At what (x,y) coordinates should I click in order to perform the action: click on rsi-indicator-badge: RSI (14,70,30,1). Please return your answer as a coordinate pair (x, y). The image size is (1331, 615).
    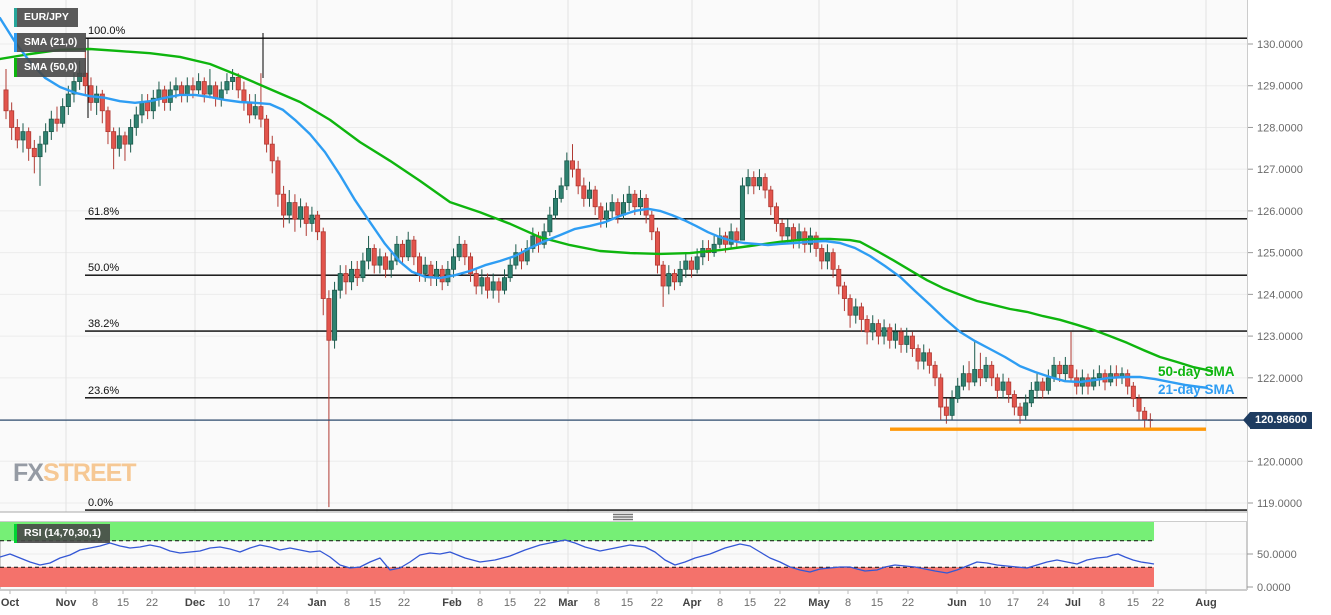
    Looking at the image, I should click on (62, 533).